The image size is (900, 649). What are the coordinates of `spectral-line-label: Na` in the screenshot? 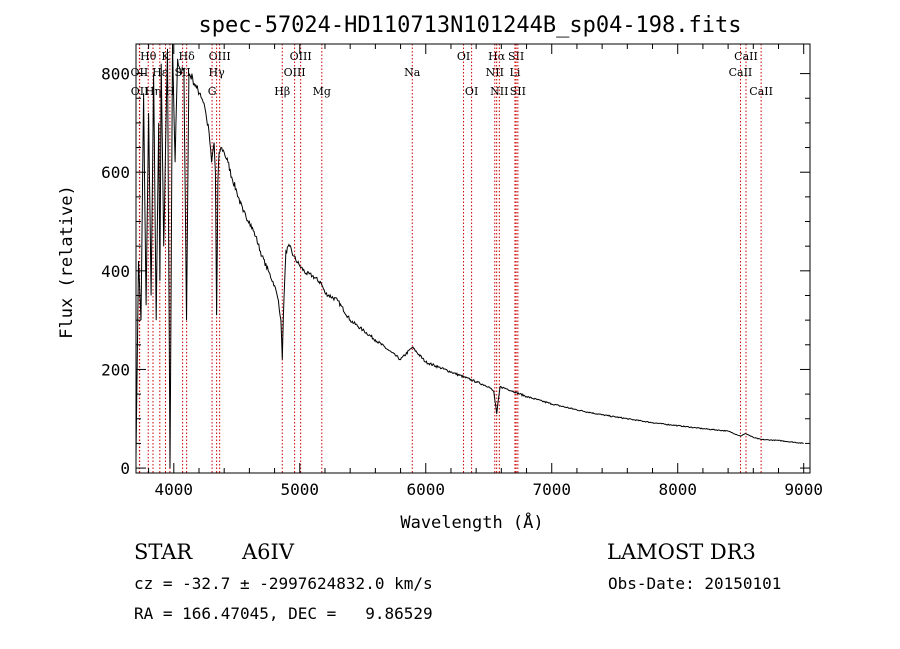 It's located at (412, 72).